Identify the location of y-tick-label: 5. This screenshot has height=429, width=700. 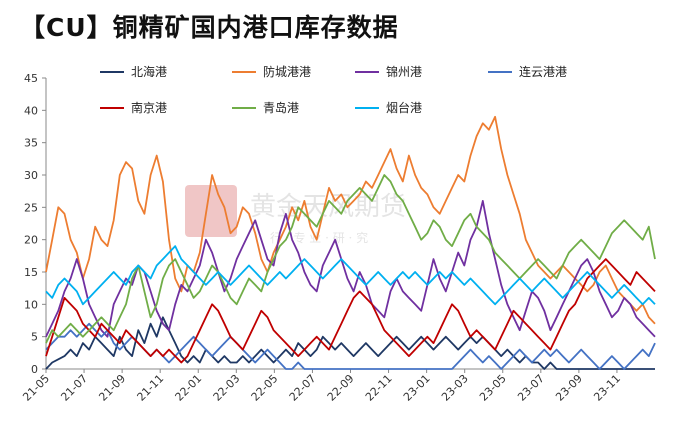
(34, 337).